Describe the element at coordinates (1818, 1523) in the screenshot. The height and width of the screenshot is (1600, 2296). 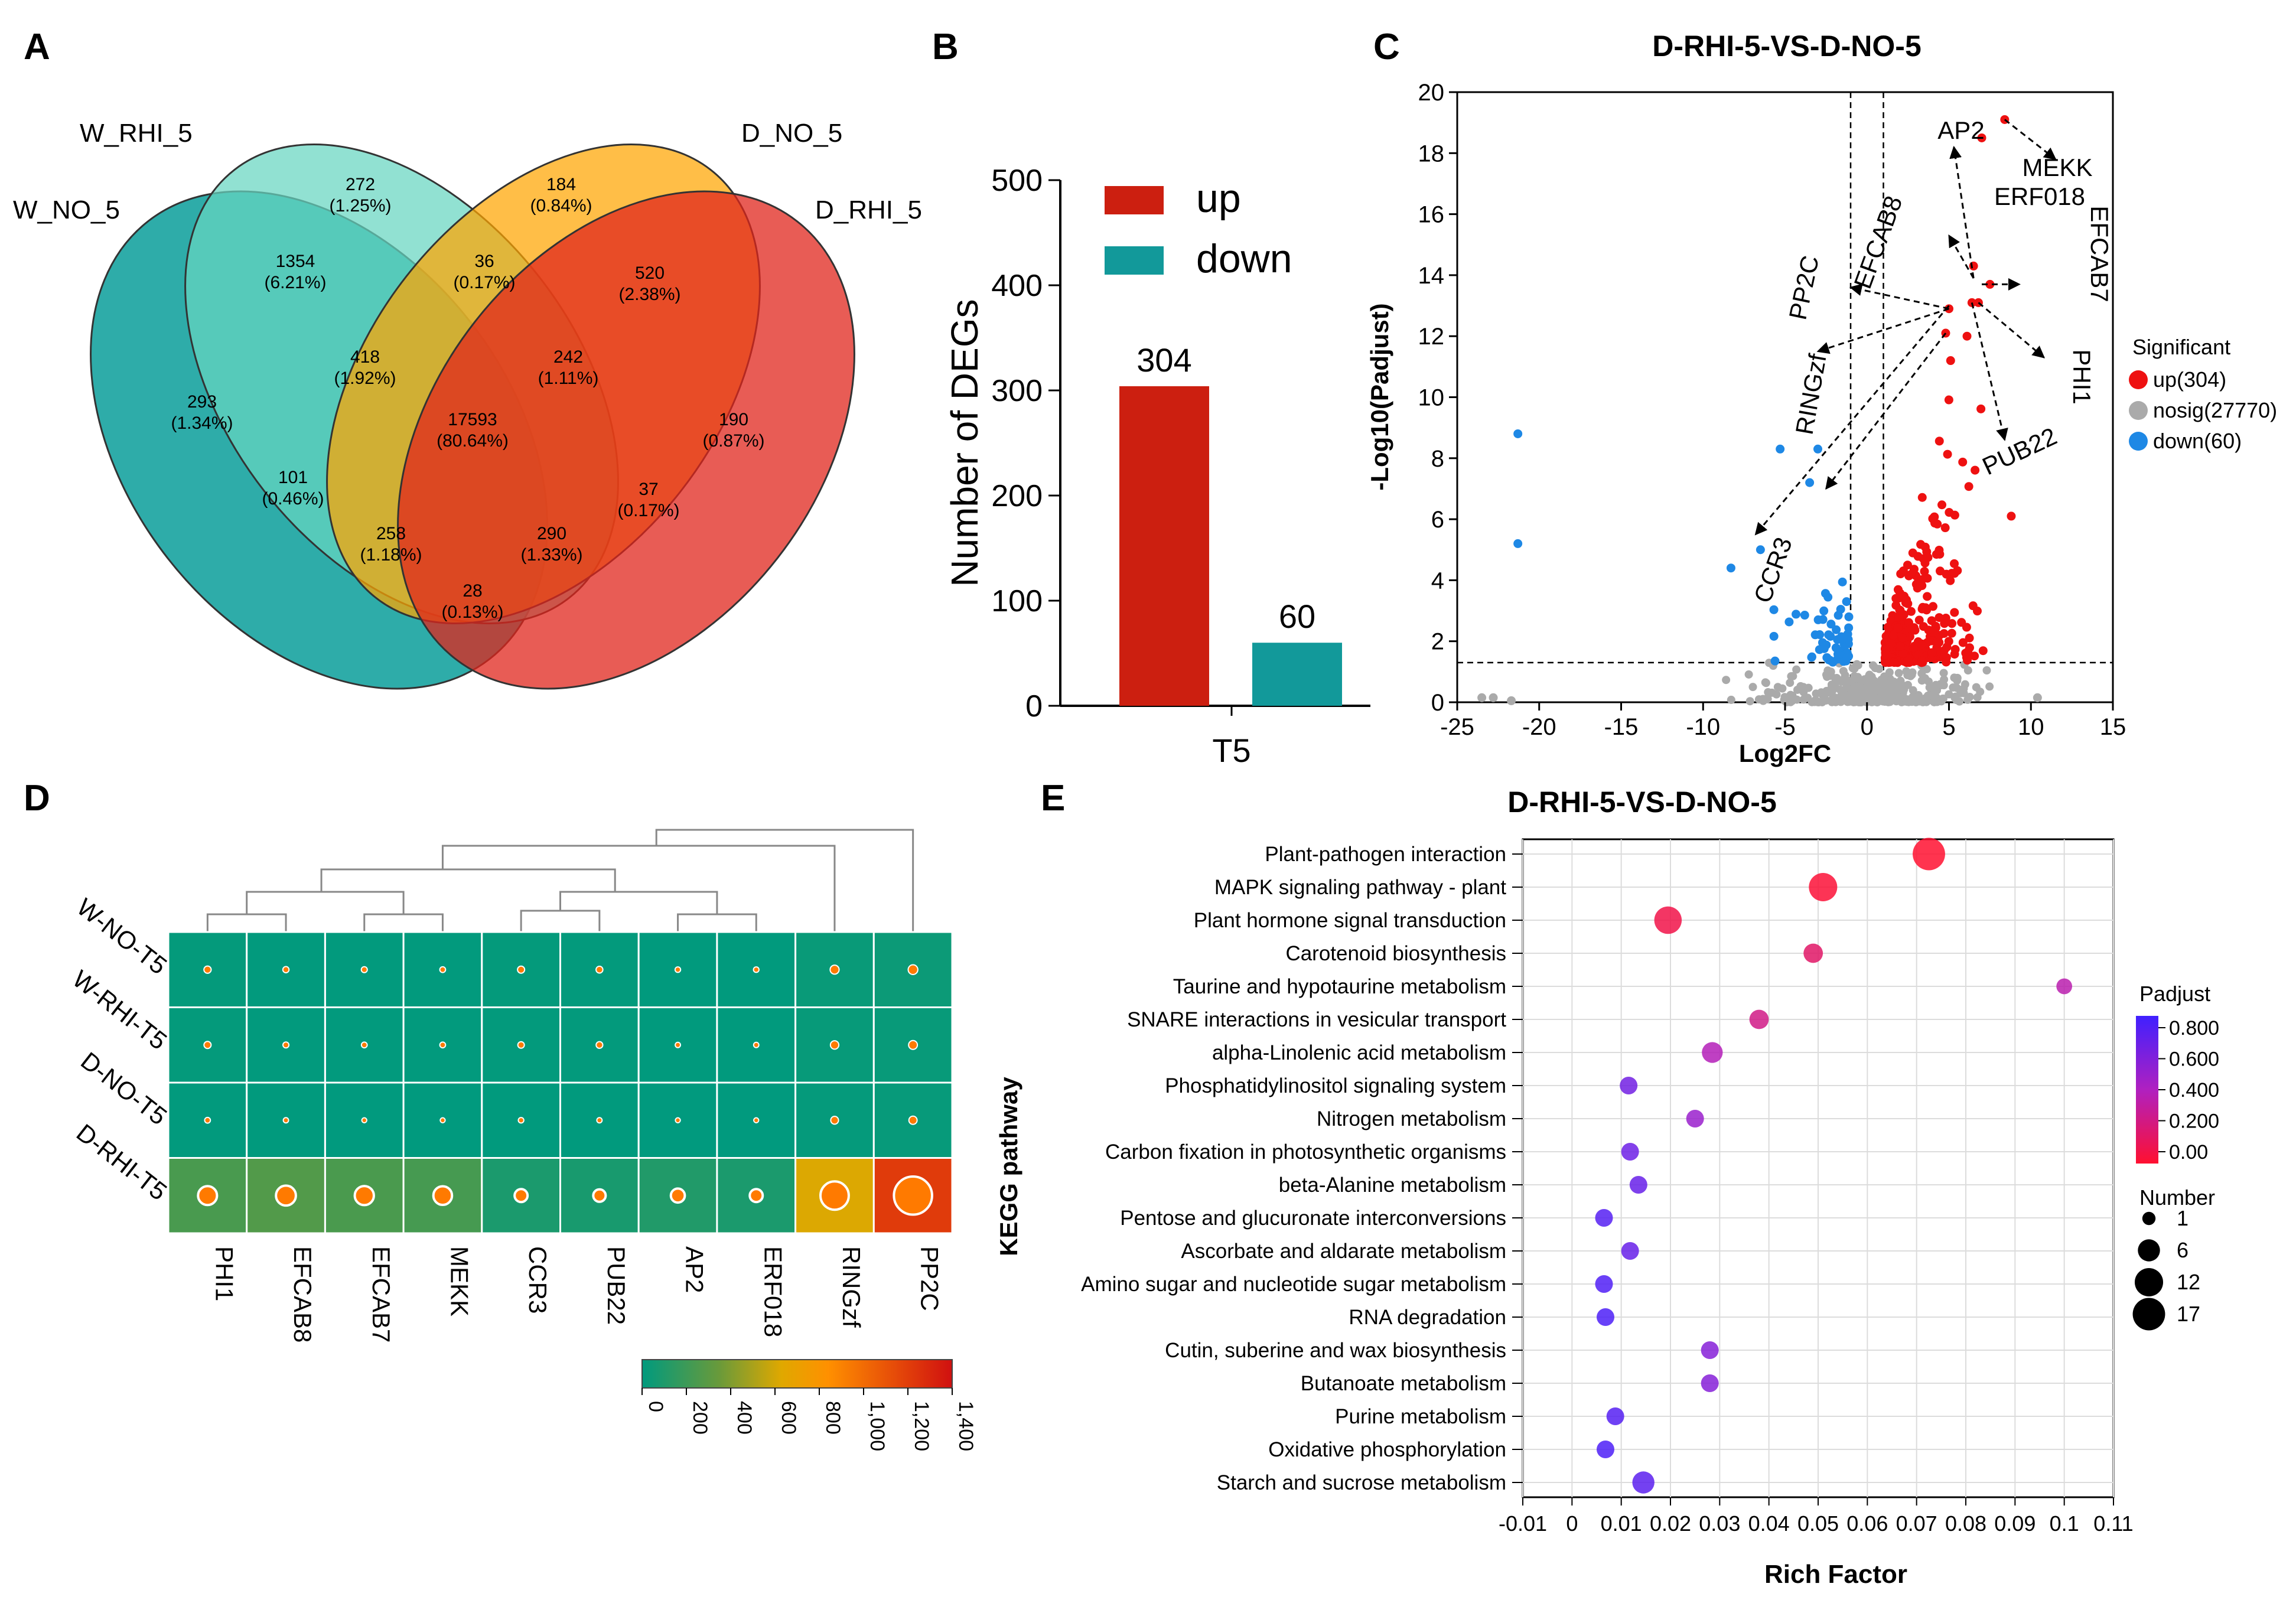
I see `x-tick-label: 0.05` at that location.